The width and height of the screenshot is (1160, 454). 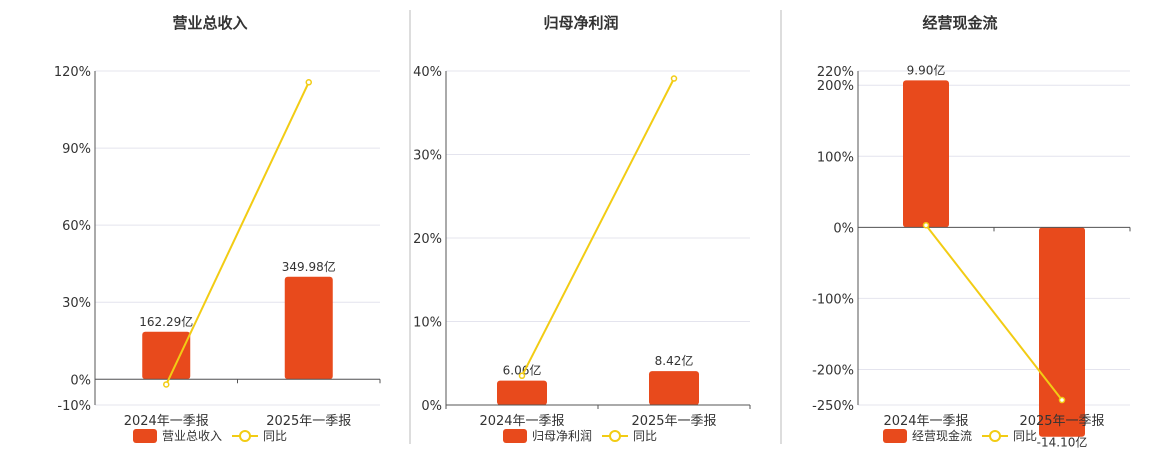 I want to click on y-tick-label: 40%, so click(x=427, y=72).